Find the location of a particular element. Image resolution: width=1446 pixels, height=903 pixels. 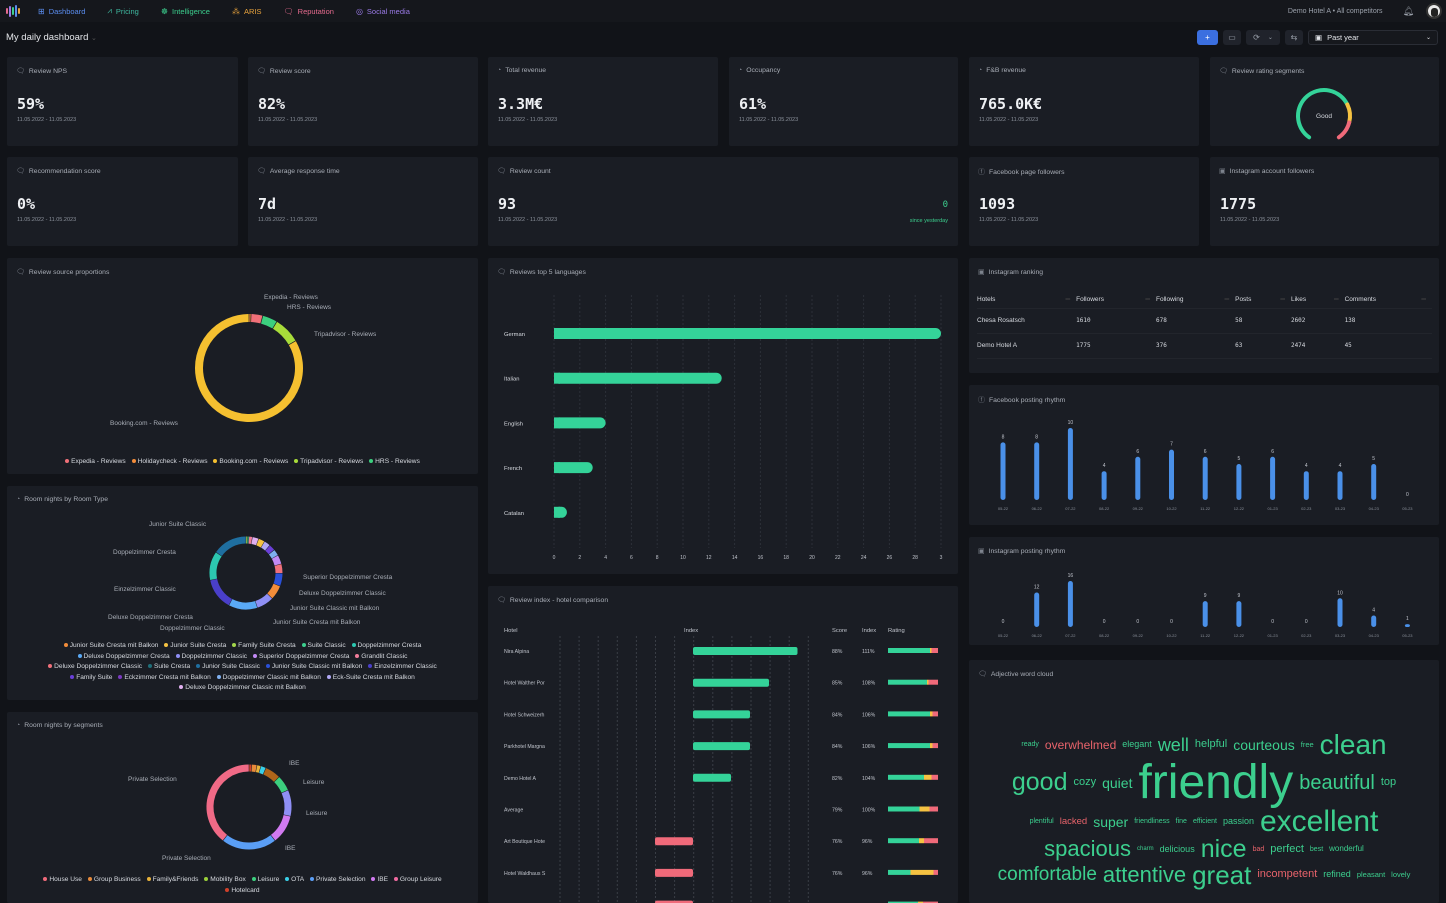

legend-item: Holidaycheck - Reviews is located at coordinates (169, 461).